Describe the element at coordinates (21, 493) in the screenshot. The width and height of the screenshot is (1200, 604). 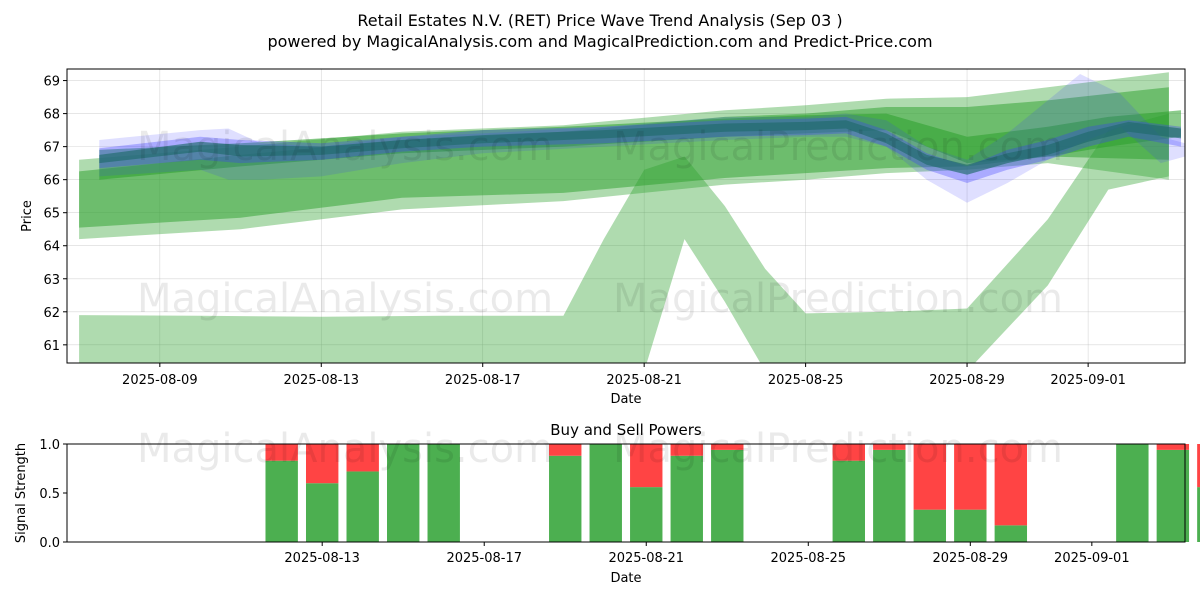
I see `power-y-label: Signal Strength` at that location.